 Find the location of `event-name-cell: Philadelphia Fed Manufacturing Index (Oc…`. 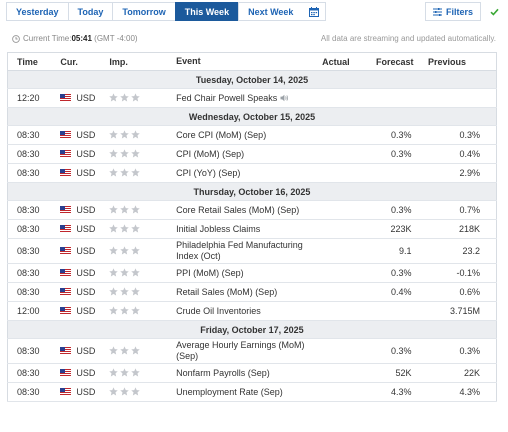

event-name-cell: Philadelphia Fed Manufacturing Index (Oc… is located at coordinates (243, 251).